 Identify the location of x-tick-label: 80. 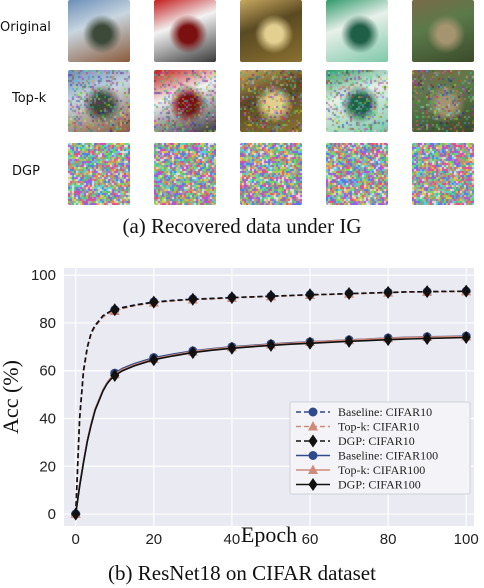
(388, 539).